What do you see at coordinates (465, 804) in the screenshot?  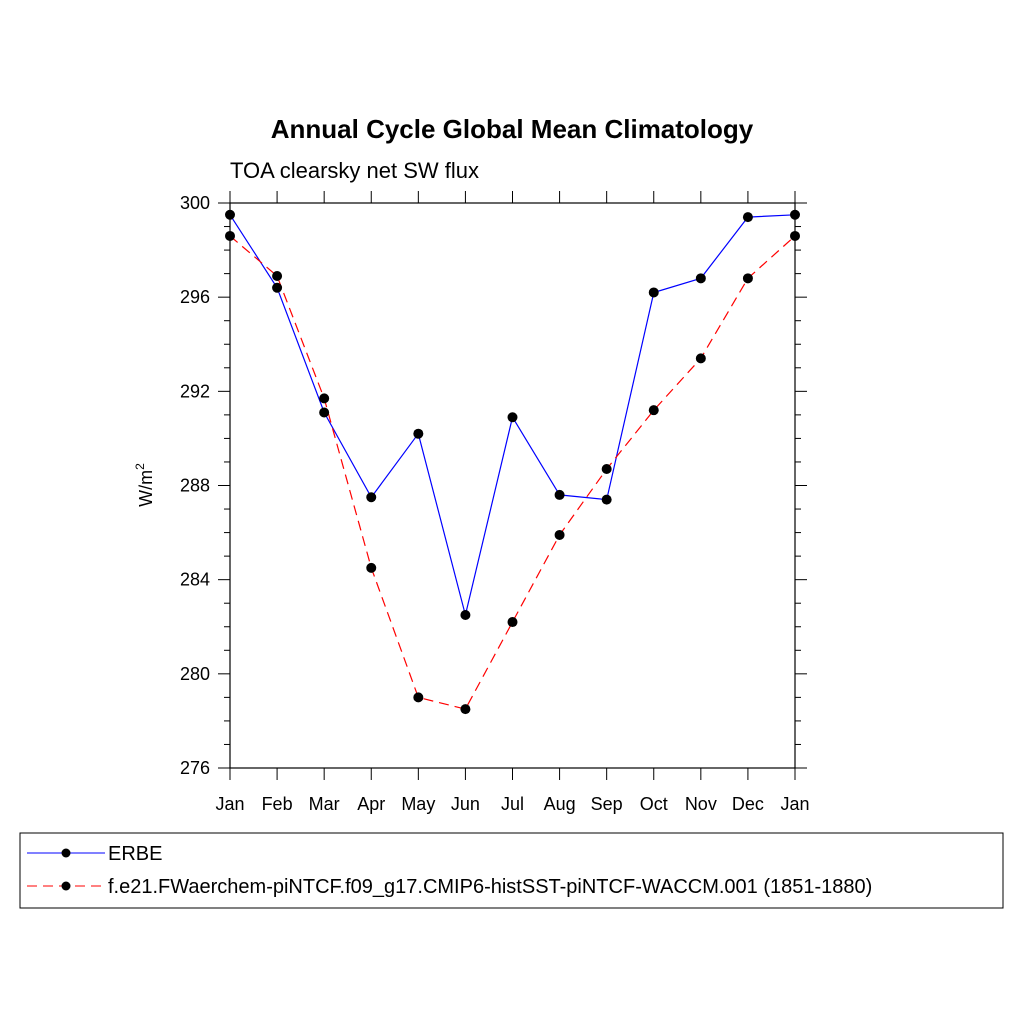 I see `x-tick-label: Jun` at bounding box center [465, 804].